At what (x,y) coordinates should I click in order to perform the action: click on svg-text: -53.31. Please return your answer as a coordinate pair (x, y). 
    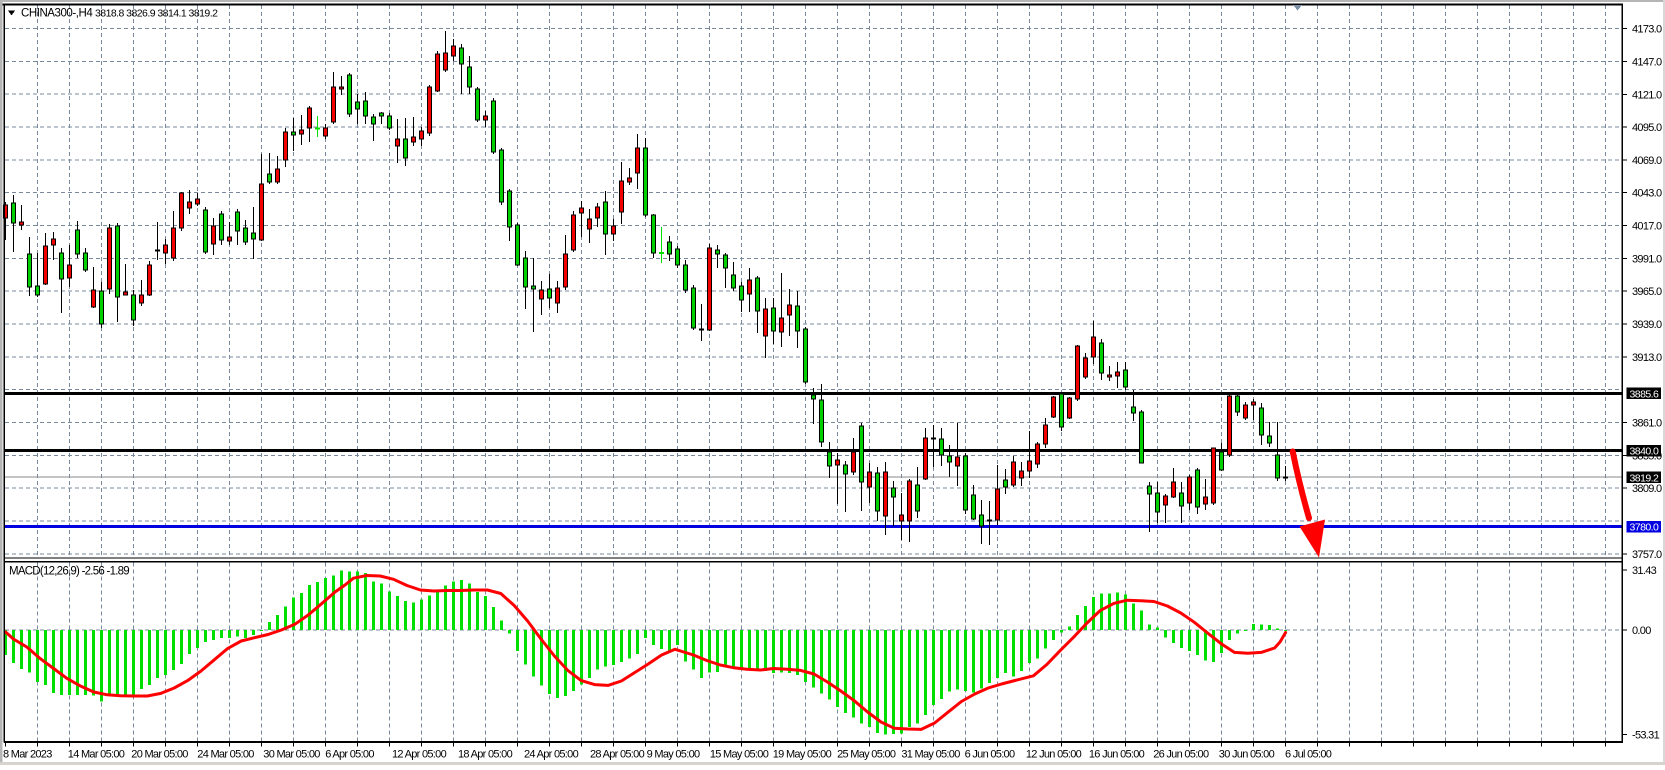
    Looking at the image, I should click on (1646, 736).